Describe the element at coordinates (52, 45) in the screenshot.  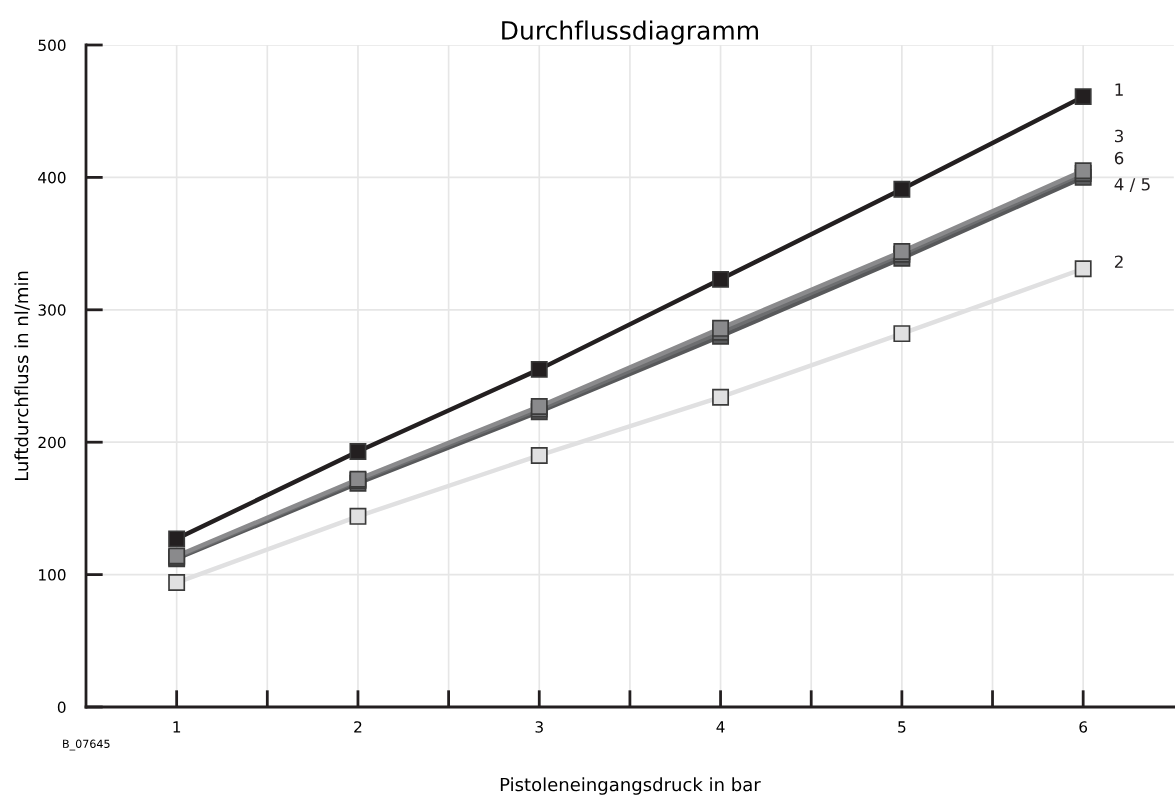
I see `y-tick-label: 500` at that location.